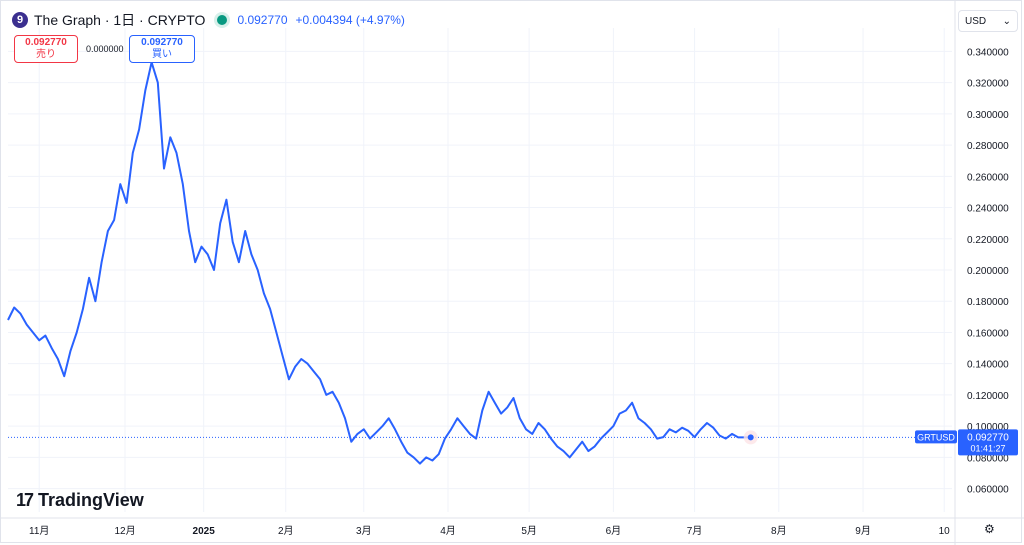 The width and height of the screenshot is (1024, 545). Describe the element at coordinates (529, 531) in the screenshot. I see `x-tick-label: 5月` at that location.